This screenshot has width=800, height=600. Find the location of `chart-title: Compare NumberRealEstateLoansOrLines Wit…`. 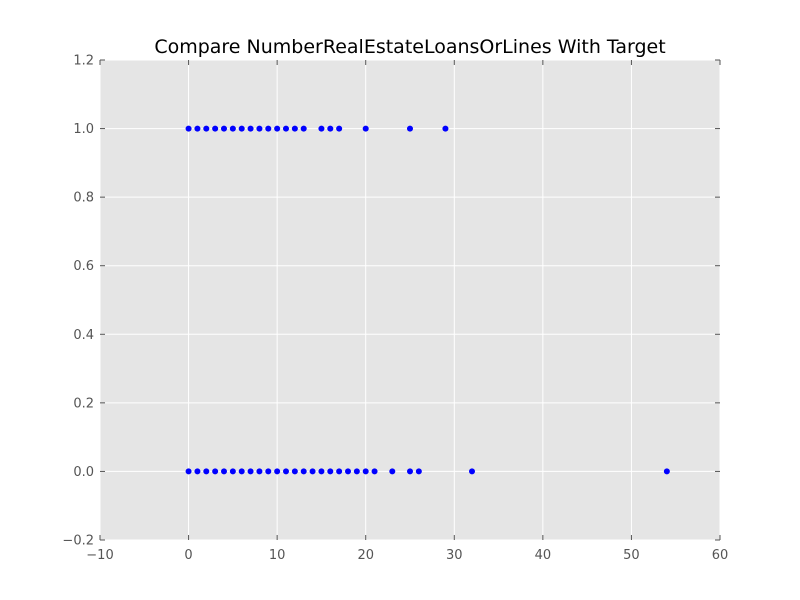

chart-title: Compare NumberRealEstateLoansOrLines Wit… is located at coordinates (409, 47).